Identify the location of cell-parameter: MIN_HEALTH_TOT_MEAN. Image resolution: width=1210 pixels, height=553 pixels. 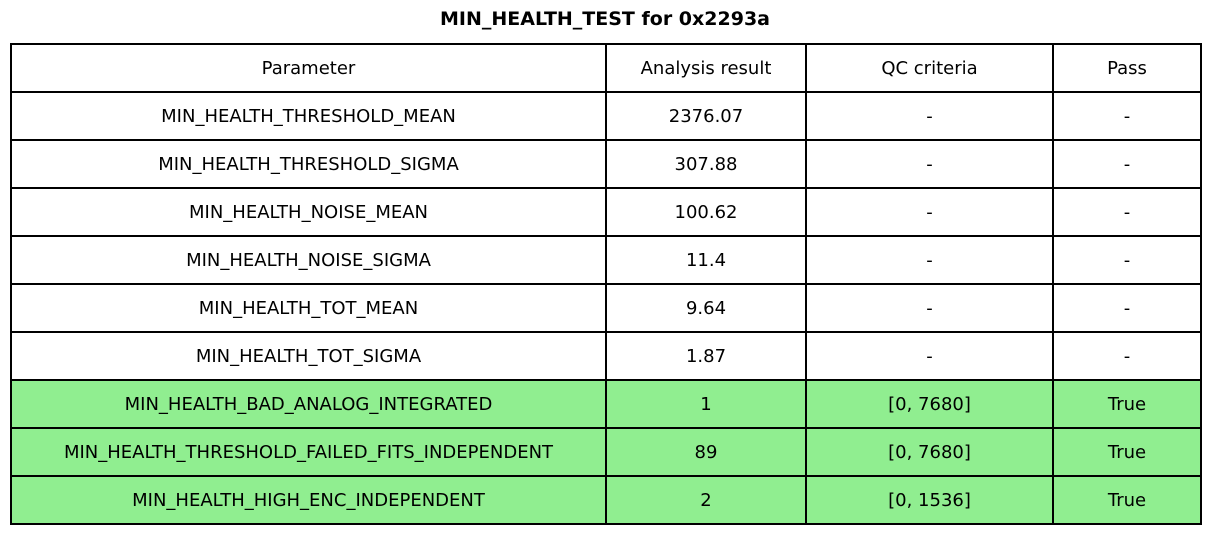
(308, 308).